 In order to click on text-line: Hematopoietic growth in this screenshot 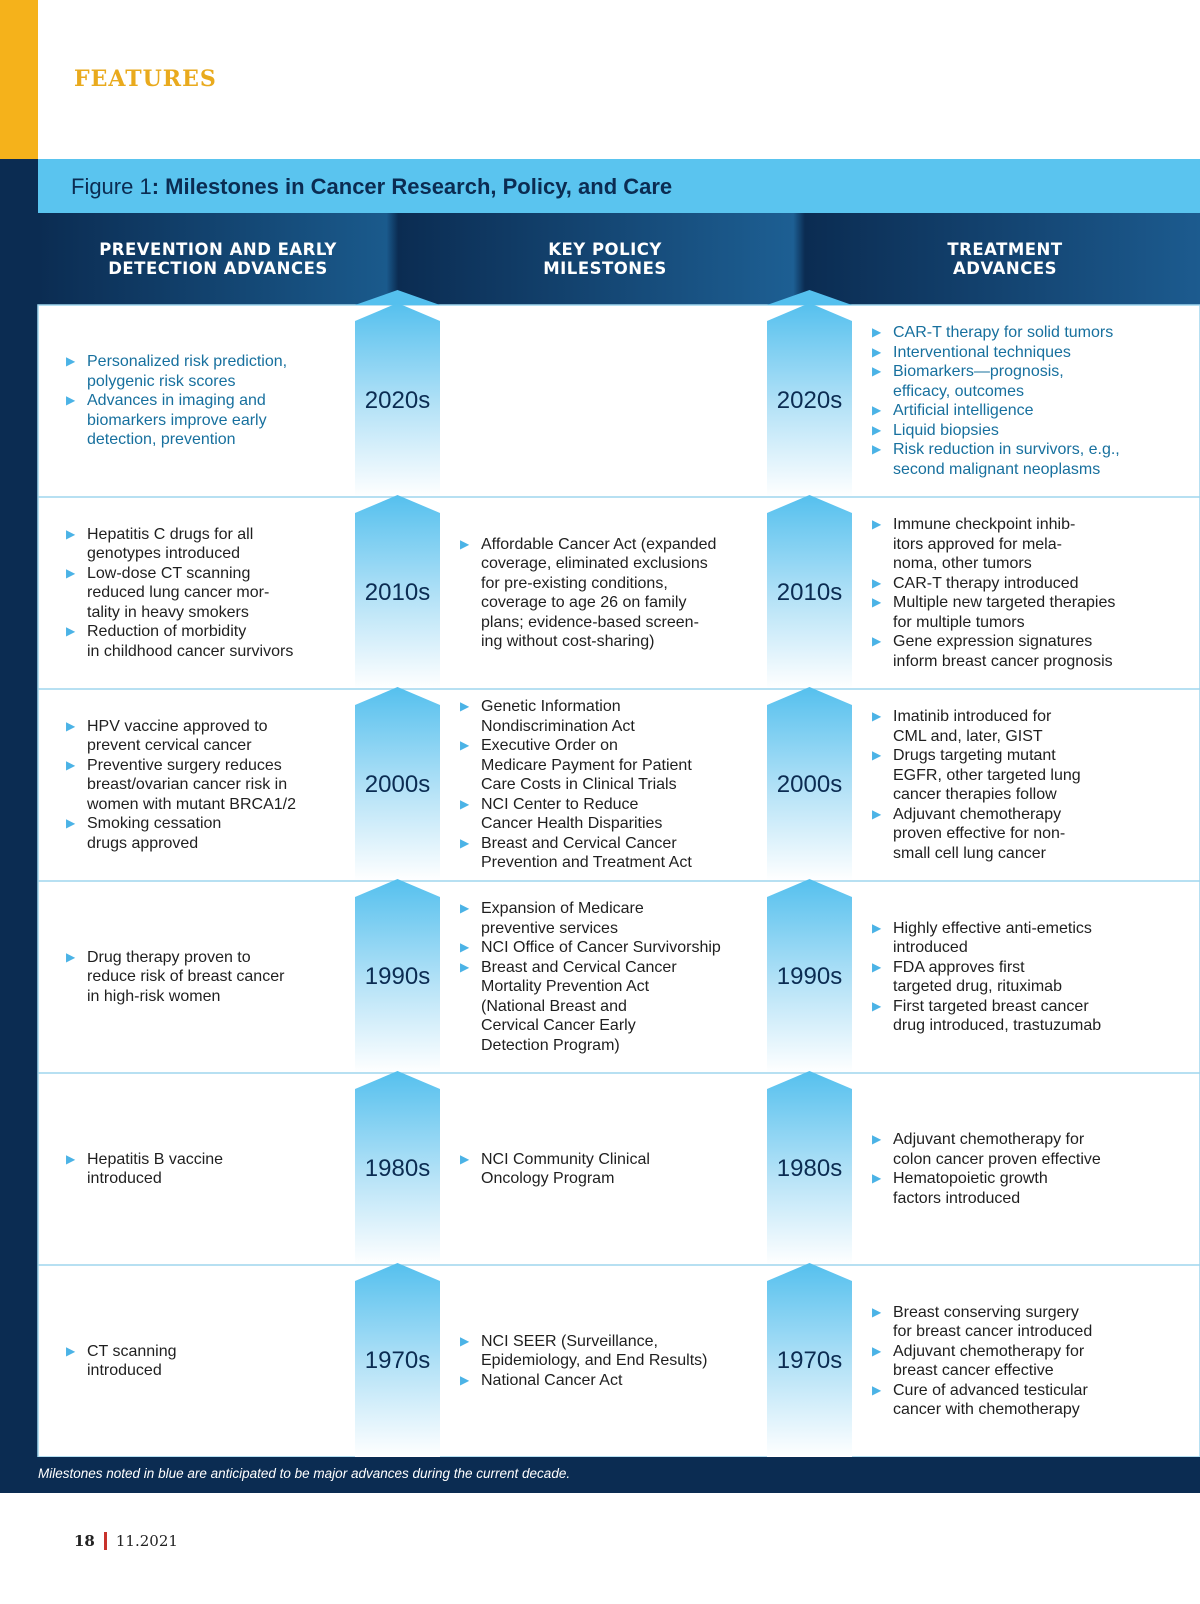, I will do `click(970, 1178)`.